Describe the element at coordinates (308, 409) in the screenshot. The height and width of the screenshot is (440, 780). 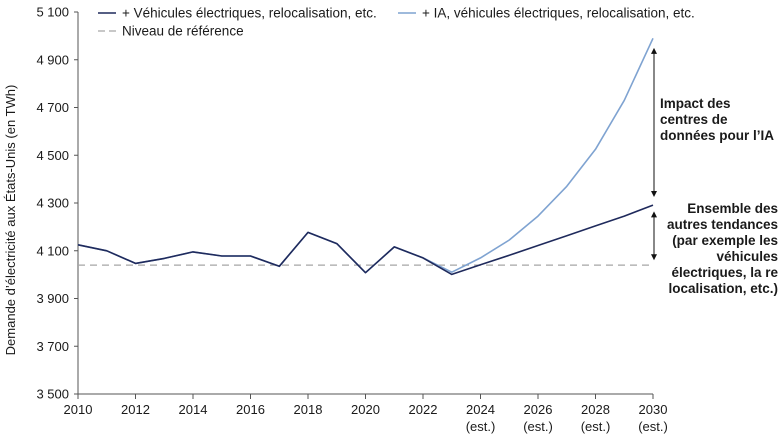
I see `x-tick-label: 2018` at that location.